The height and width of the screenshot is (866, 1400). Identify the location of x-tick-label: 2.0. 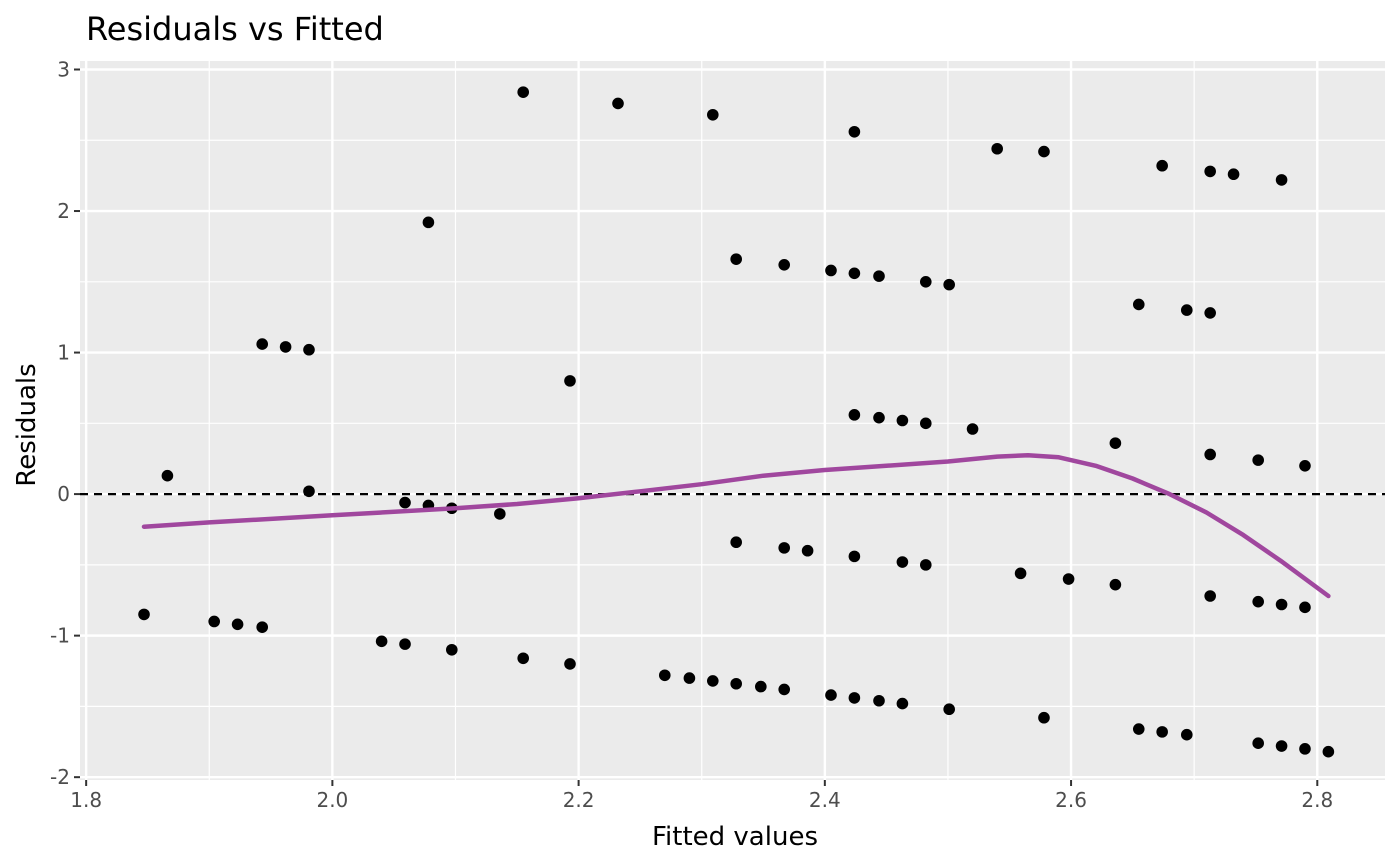
(332, 800).